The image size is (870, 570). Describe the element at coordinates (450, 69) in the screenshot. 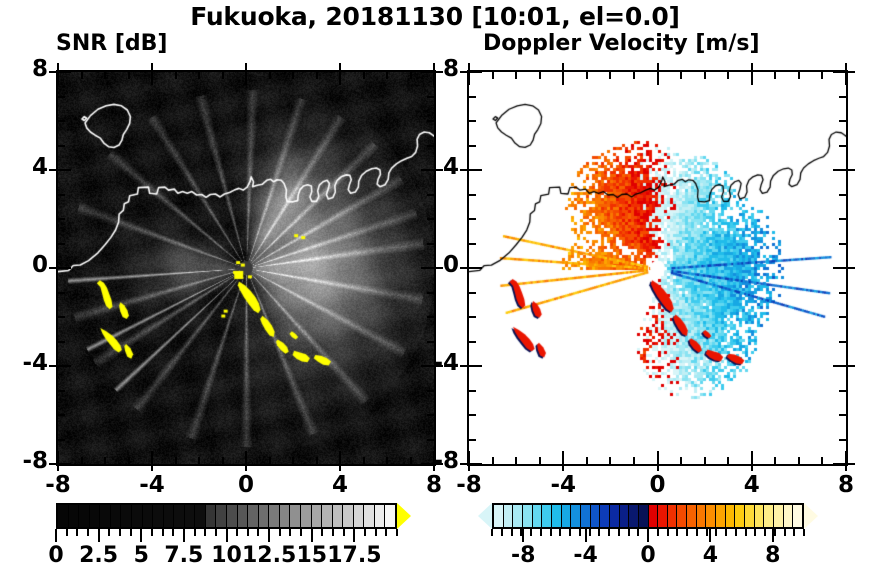

I see `right-ytick-label: 8` at that location.